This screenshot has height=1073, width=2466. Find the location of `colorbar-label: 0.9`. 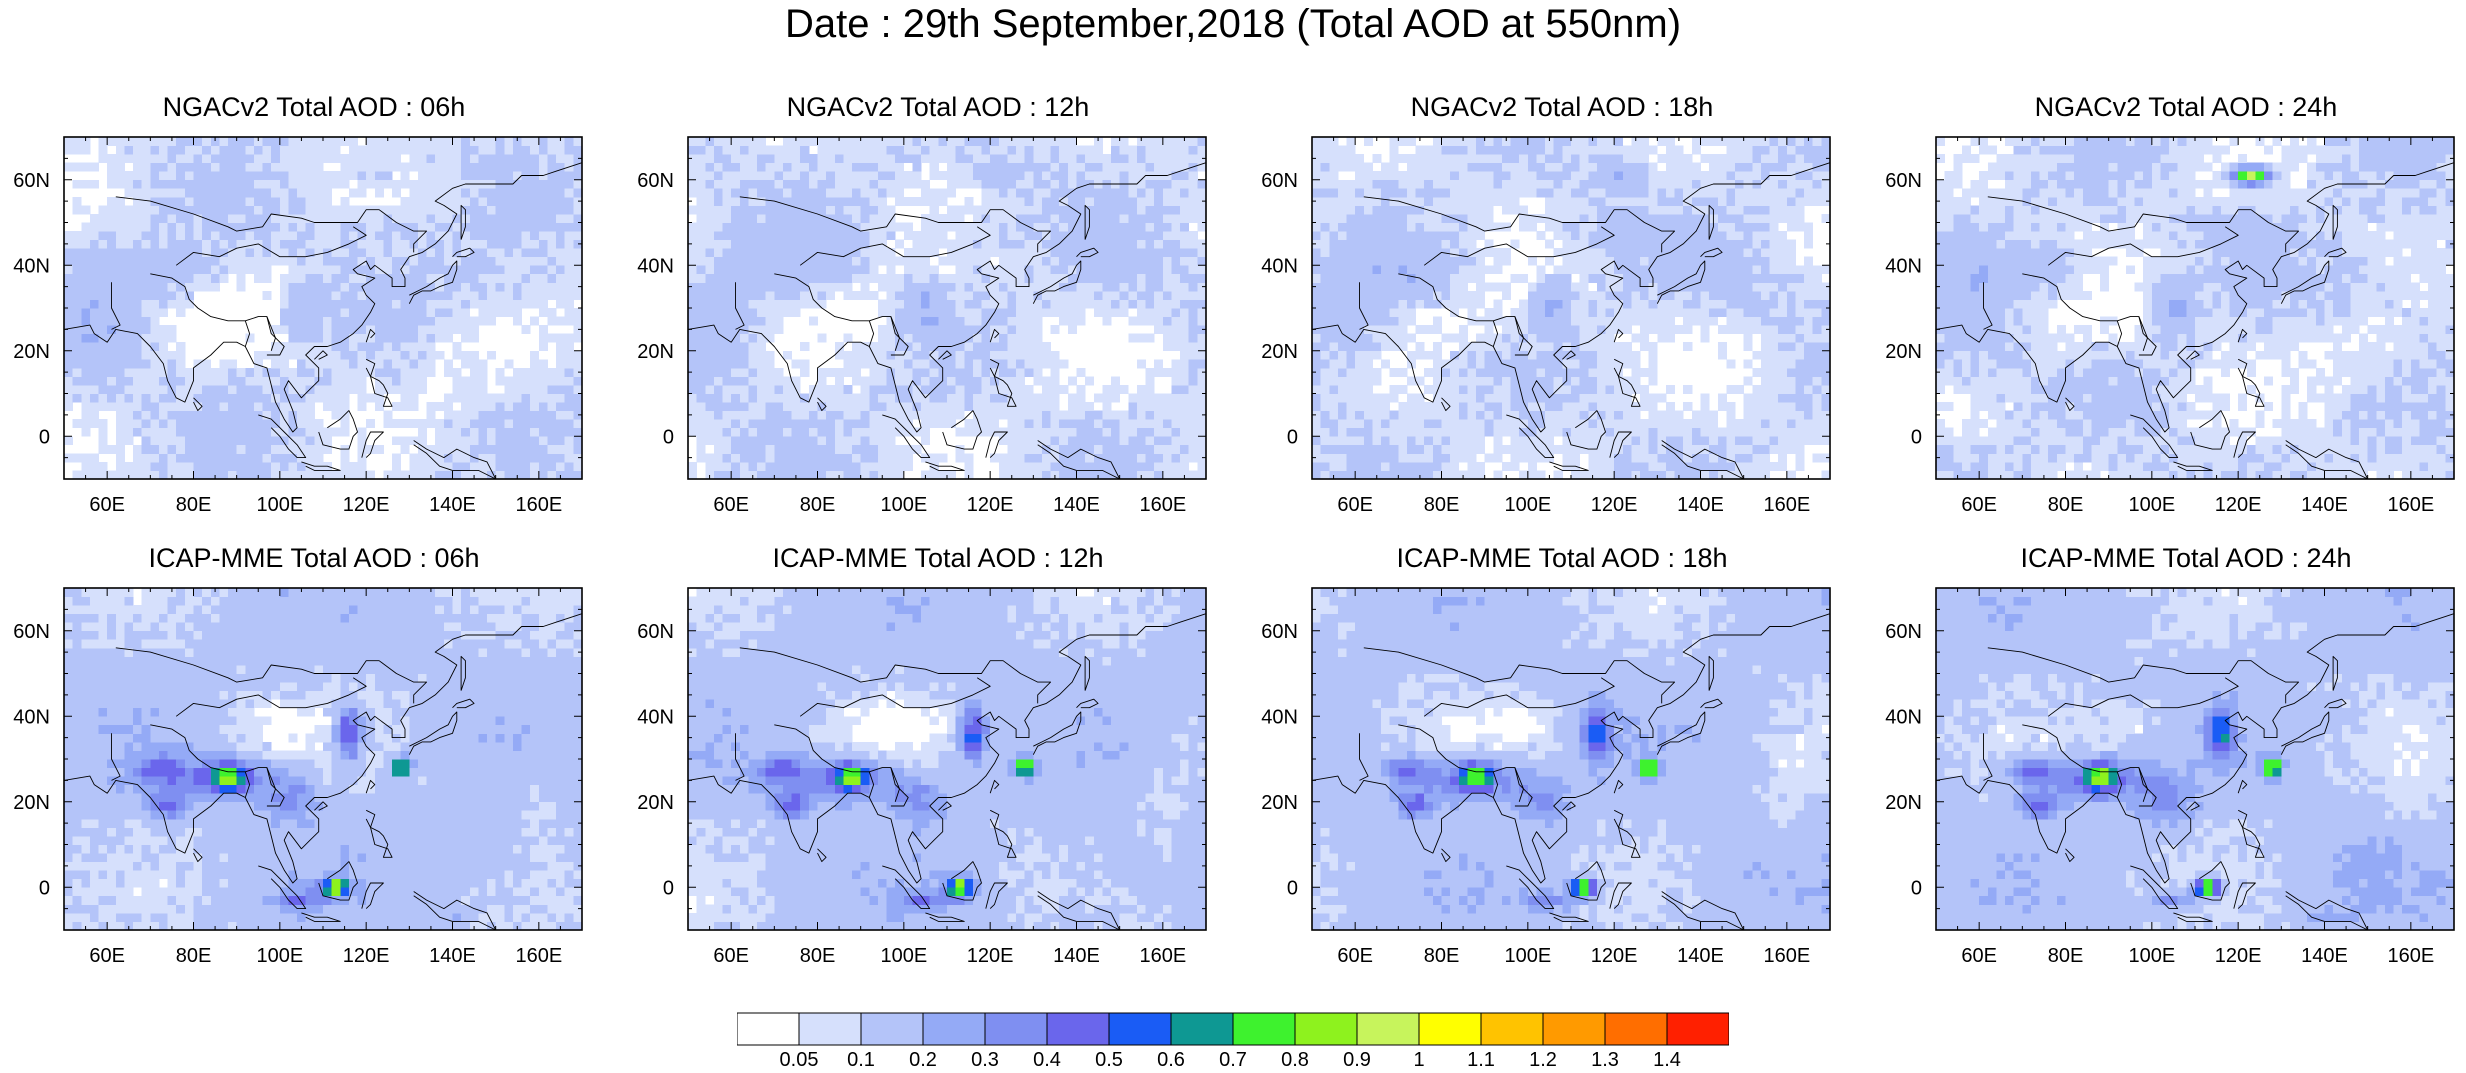

colorbar-label: 0.9 is located at coordinates (1357, 1058).